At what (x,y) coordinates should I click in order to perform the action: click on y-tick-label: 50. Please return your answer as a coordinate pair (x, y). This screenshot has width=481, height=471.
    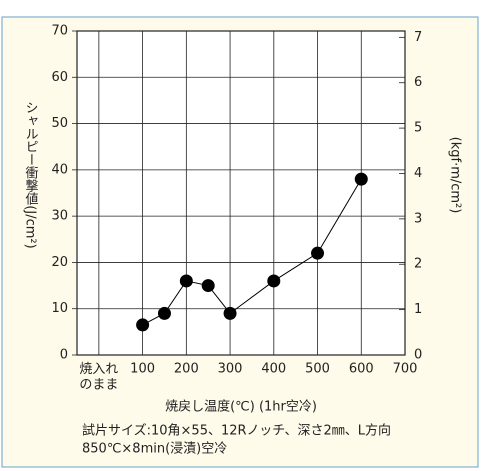
    Looking at the image, I should click on (59, 123).